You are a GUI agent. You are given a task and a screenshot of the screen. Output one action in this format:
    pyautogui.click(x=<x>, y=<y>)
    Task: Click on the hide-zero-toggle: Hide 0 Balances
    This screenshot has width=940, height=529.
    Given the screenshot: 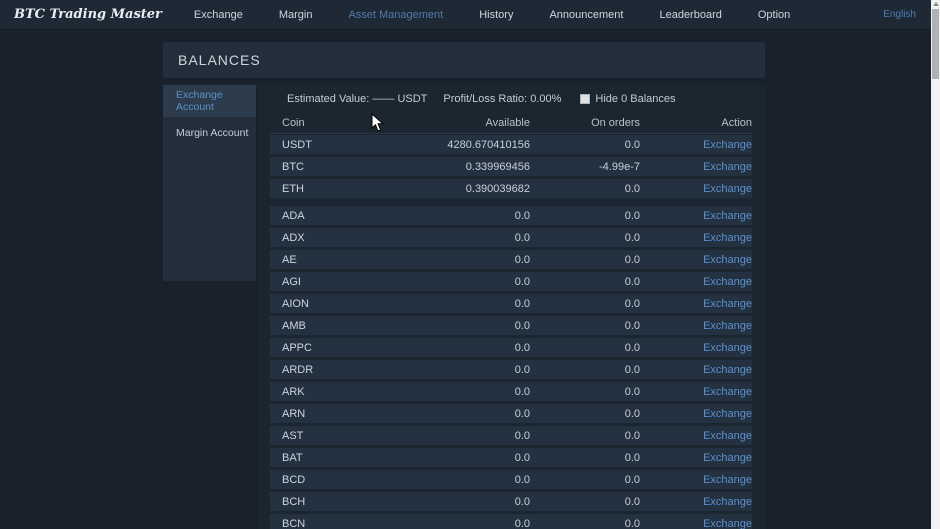 What is the action you would take?
    pyautogui.click(x=628, y=98)
    